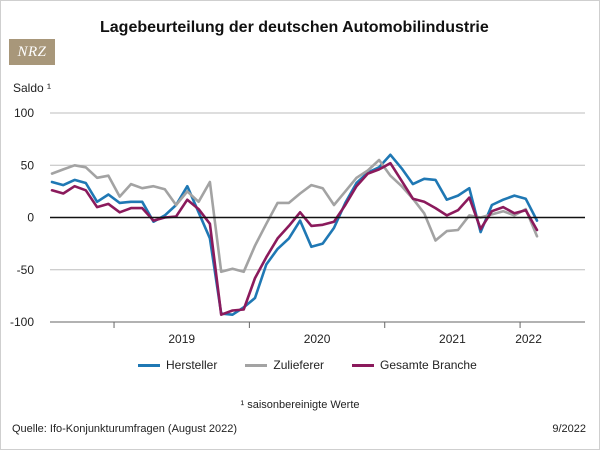  I want to click on legend: Hersteller Zulieferer Gesamte Branche, so click(307, 365).